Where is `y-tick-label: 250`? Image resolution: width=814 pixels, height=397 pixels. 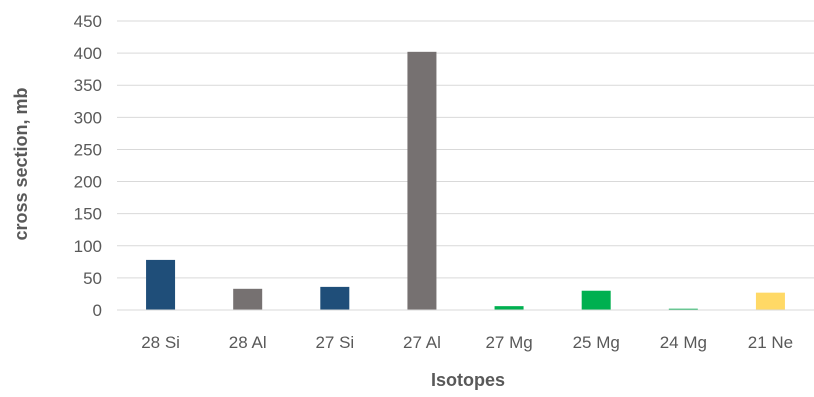
y-tick-label: 250 is located at coordinates (88, 149).